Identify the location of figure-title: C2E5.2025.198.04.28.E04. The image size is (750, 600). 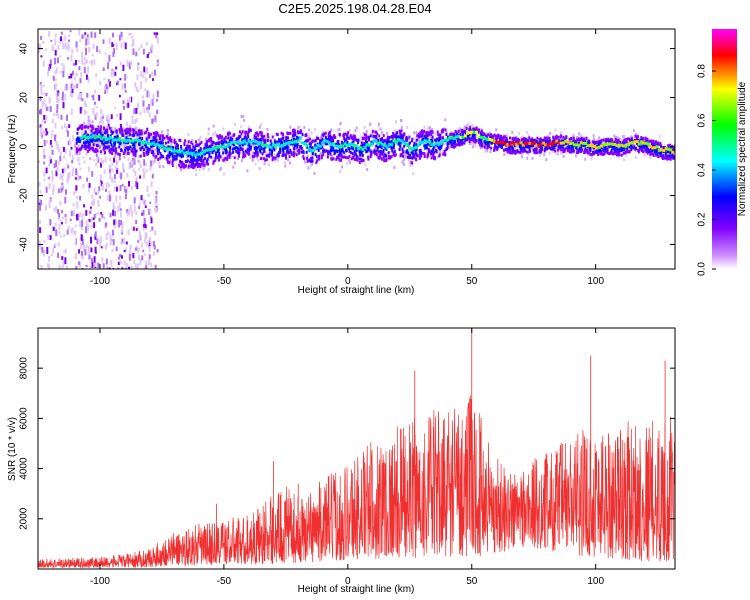
(354, 8).